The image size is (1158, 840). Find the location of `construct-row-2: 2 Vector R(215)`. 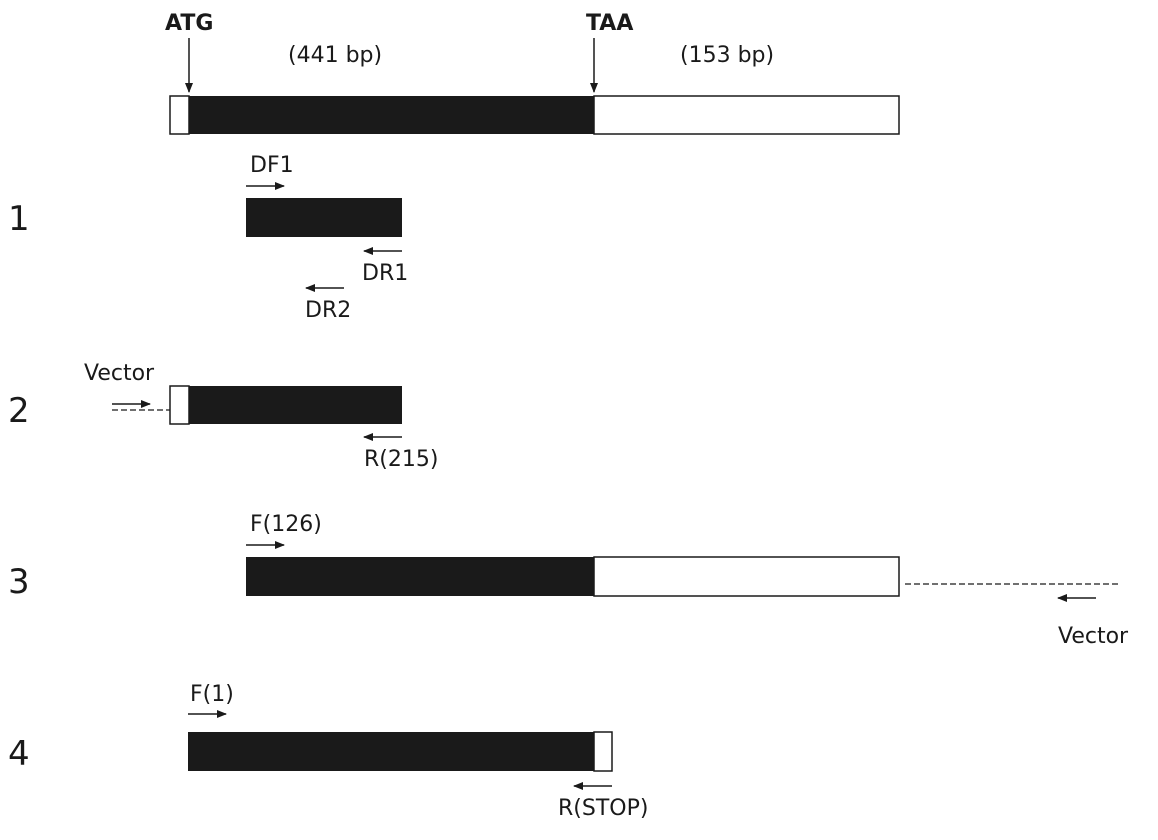

construct-row-2: 2 Vector R(215) is located at coordinates (223, 416).